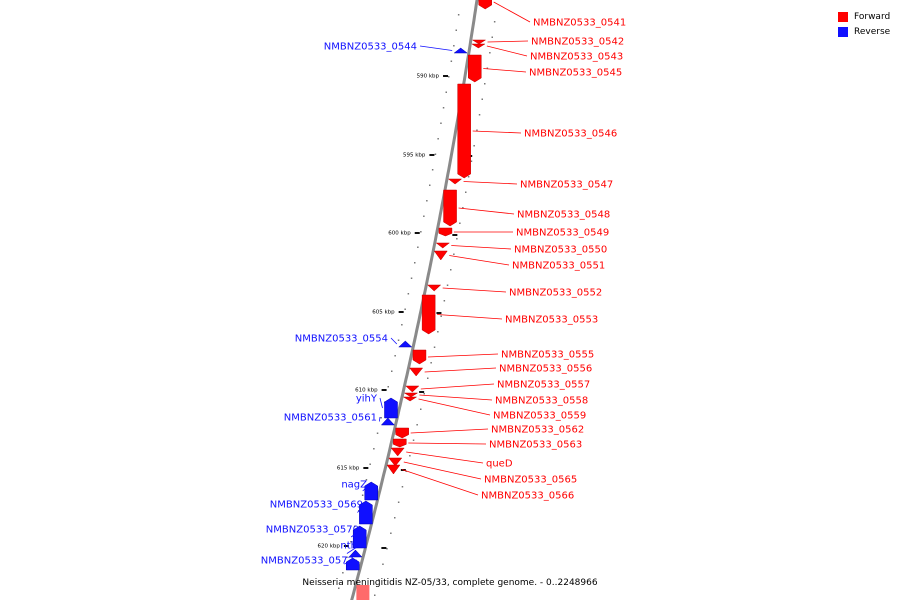  Describe the element at coordinates (535, 445) in the screenshot. I see `gene-label: NMBNZ0533_0563` at that location.